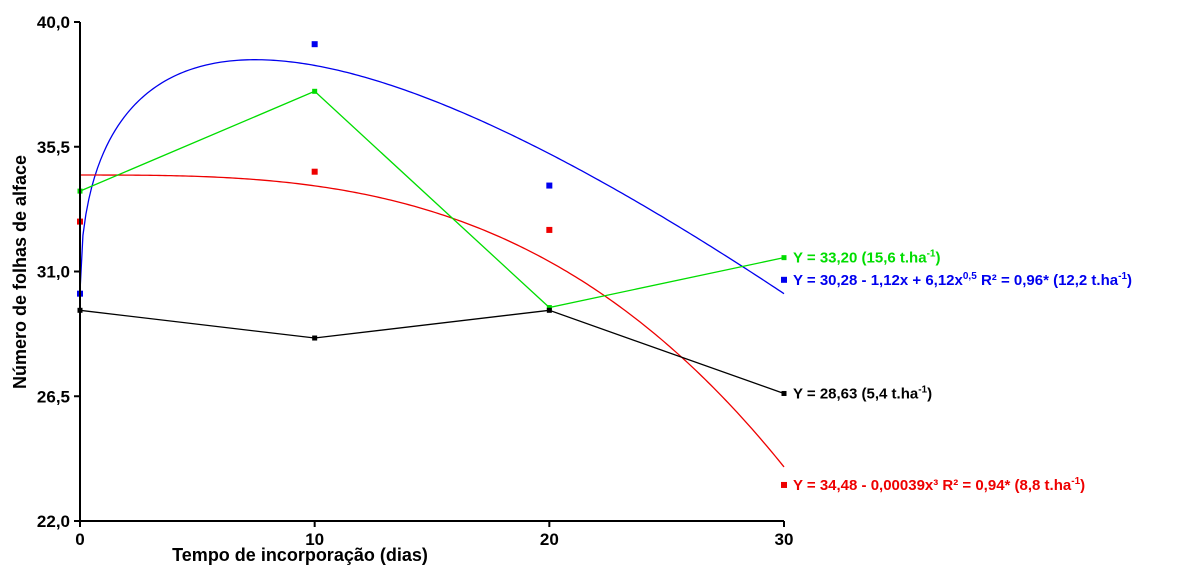  What do you see at coordinates (300, 555) in the screenshot?
I see `x-axis-title: Tempo de incorporação (dias)` at bounding box center [300, 555].